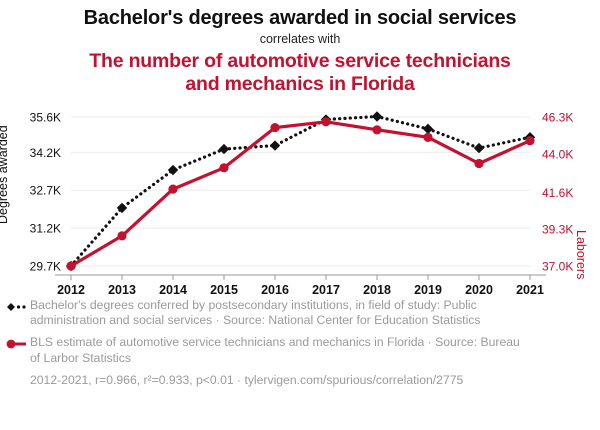 The height and width of the screenshot is (430, 600). Describe the element at coordinates (45, 191) in the screenshot. I see `left-tick-label: 32.7K` at that location.